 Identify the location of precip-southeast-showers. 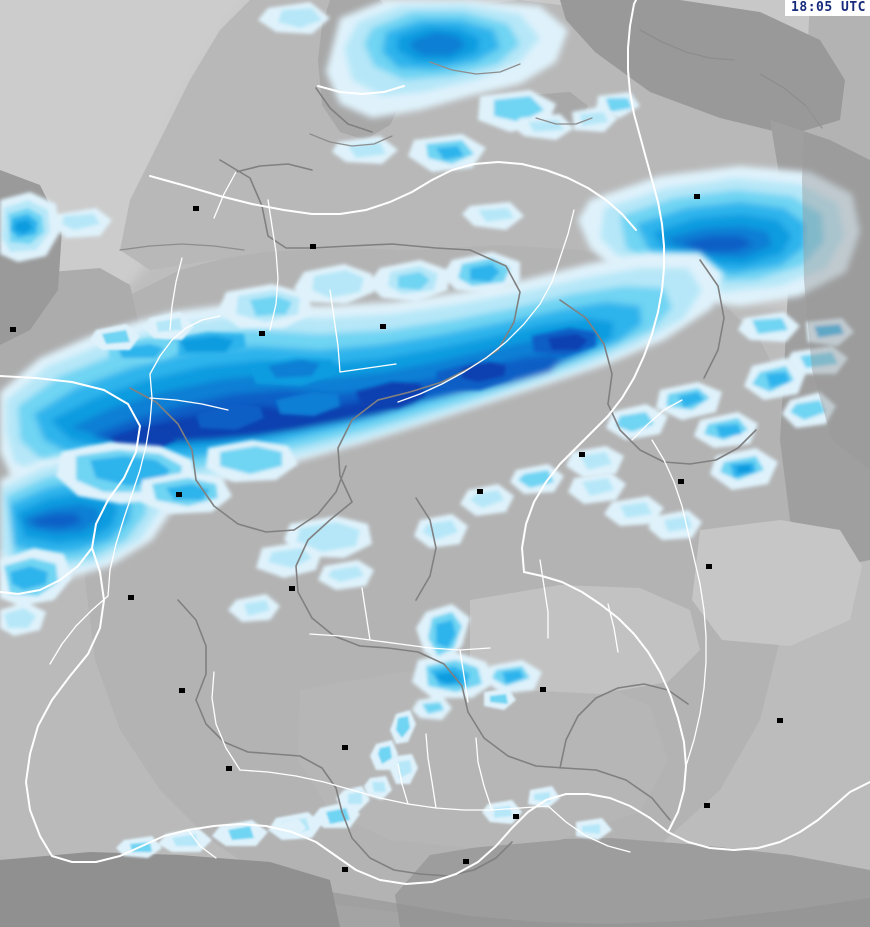
(446, 764).